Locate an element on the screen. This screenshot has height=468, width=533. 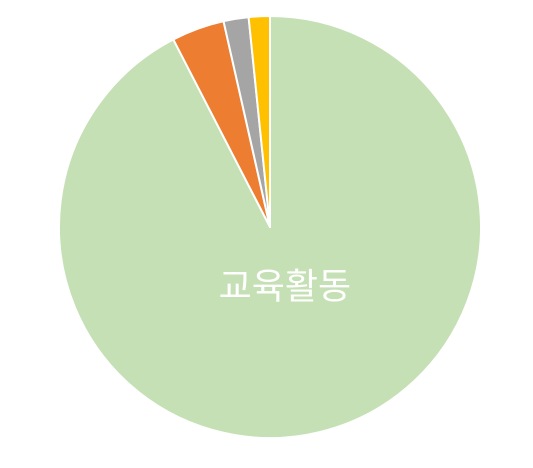
pie-labels: 교육활동 is located at coordinates (285, 287).